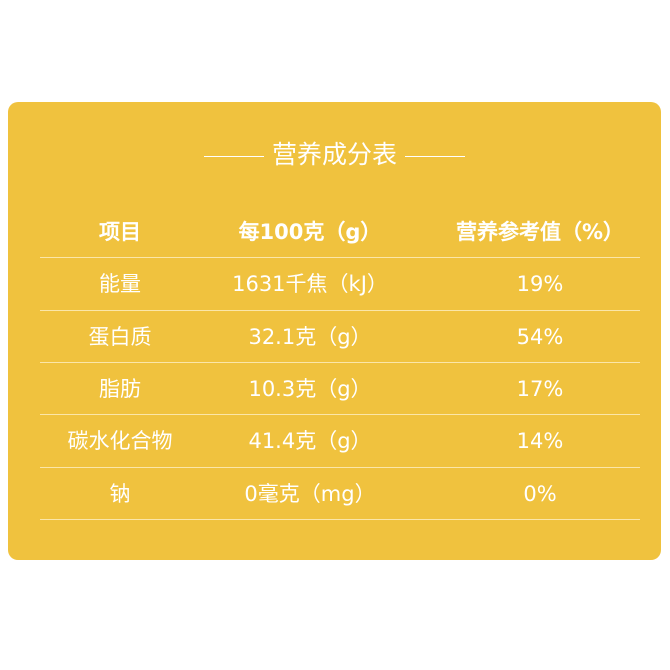 This screenshot has width=670, height=670. Describe the element at coordinates (540, 284) in the screenshot. I see `row-nrv: 19%` at that location.